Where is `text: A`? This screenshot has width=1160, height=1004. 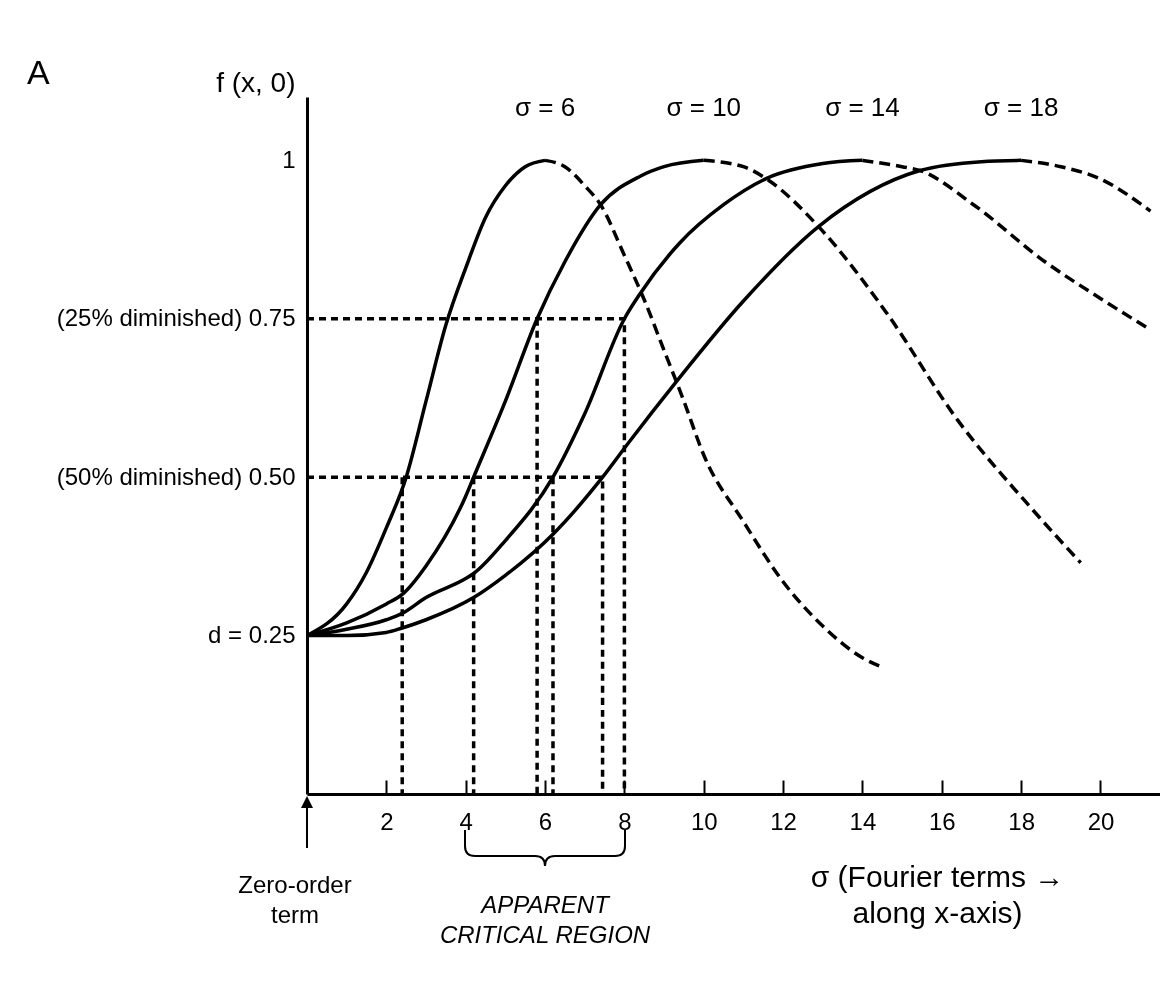
text: A is located at coordinates (38, 72).